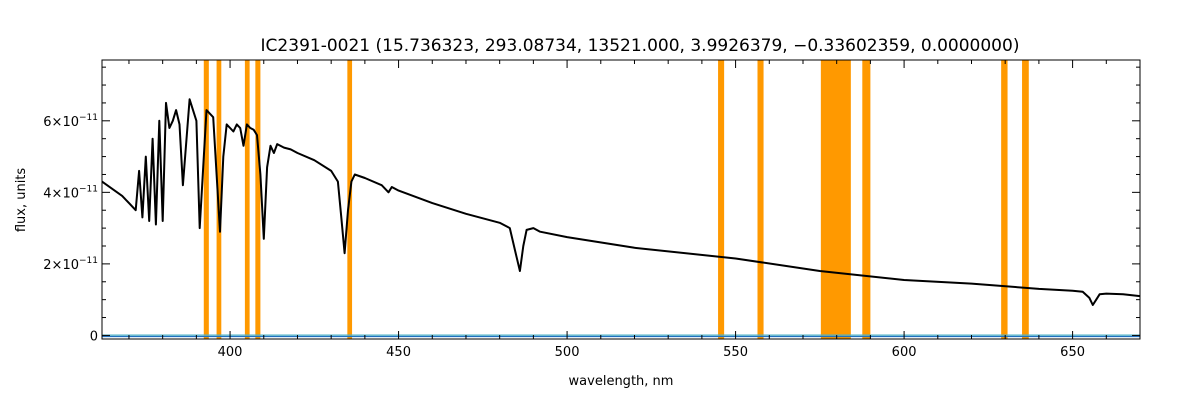  I want to click on x-tick-label-3: 550, so click(735, 352).